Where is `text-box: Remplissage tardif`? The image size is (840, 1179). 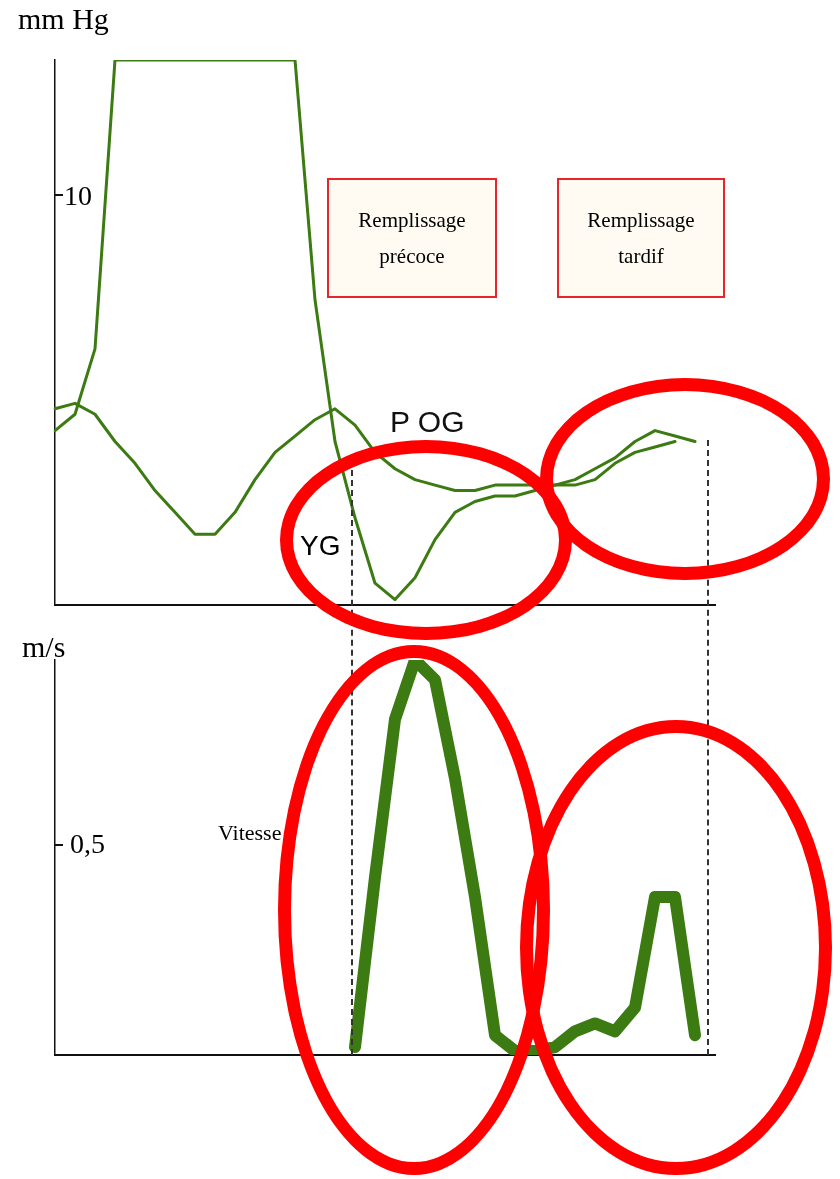 text-box: Remplissage tardif is located at coordinates (641, 238).